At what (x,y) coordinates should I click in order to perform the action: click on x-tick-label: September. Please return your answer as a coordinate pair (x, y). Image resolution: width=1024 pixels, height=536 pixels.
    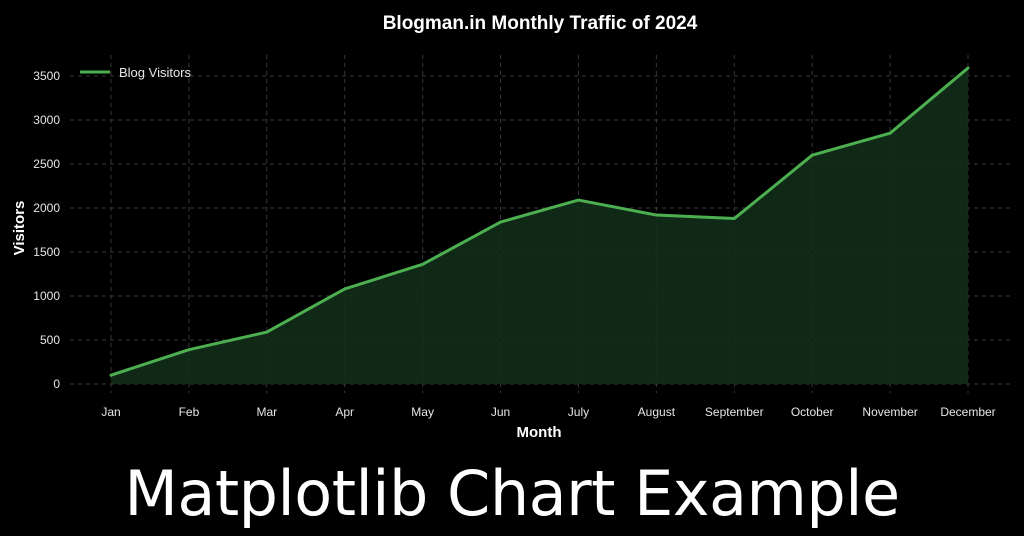
    Looking at the image, I should click on (734, 412).